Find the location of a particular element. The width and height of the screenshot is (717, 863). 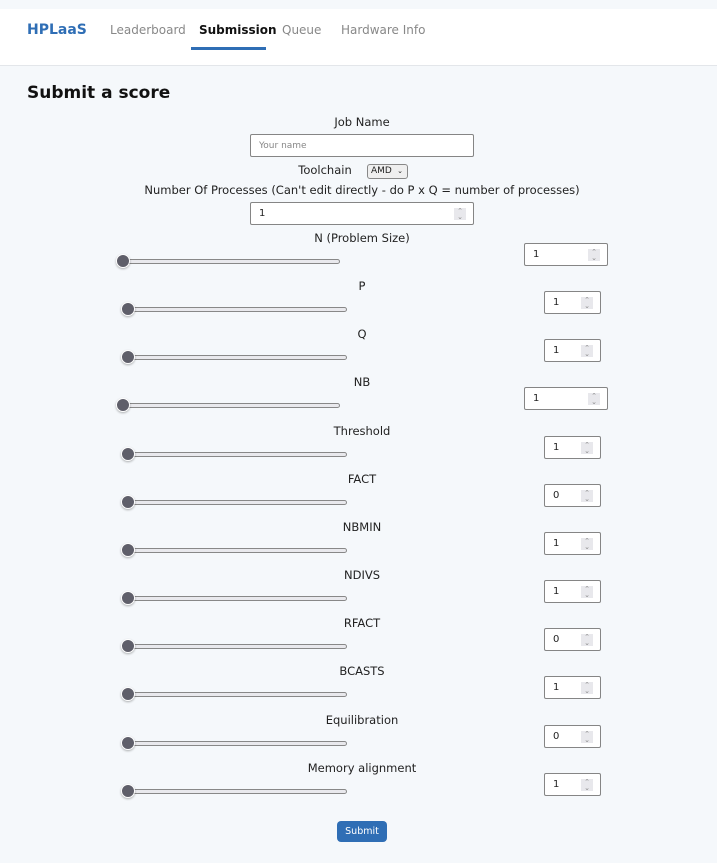

job-name-input: Your name is located at coordinates (362, 145).